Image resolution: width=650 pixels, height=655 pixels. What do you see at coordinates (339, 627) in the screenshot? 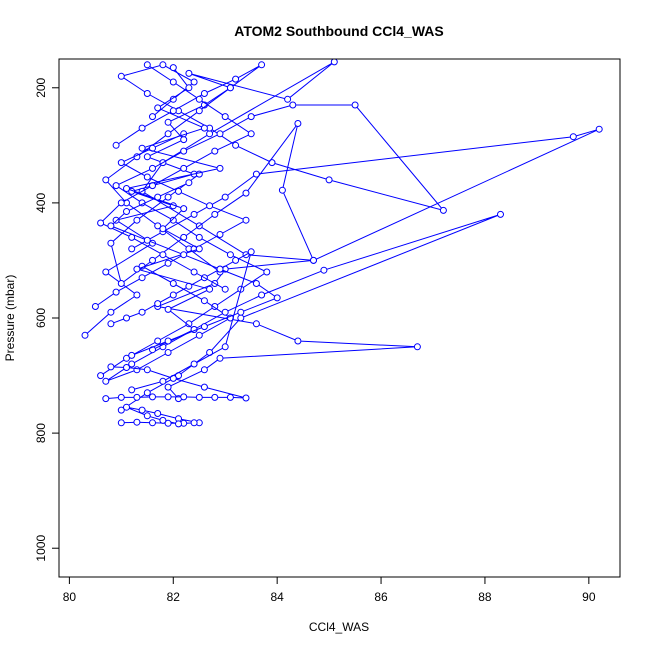
I see `x-axis-label: CCl4_WAS` at bounding box center [339, 627].